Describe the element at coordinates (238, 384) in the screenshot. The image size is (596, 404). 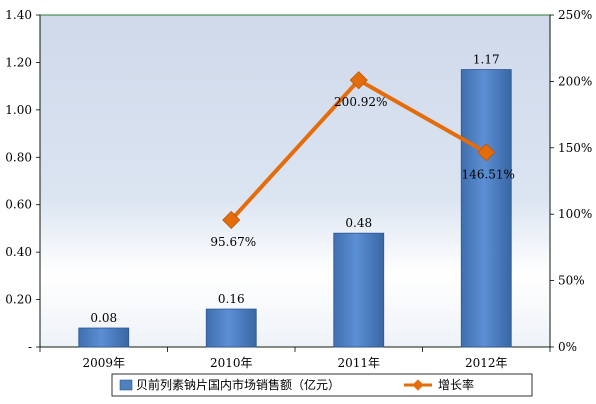
I see `legend-bar-label: 贝前列素钠片国内市场销售额（亿元）` at that location.